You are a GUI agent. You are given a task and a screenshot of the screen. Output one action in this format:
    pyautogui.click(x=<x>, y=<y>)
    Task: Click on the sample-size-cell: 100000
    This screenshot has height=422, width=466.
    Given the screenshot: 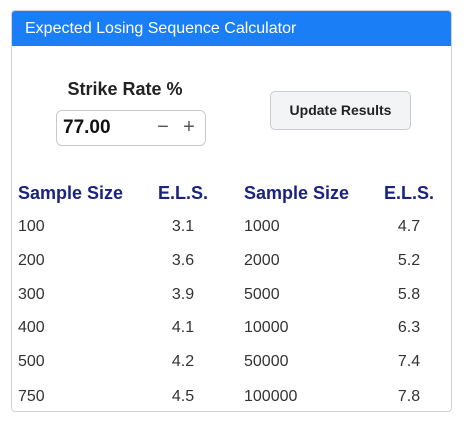 What is the action you would take?
    pyautogui.click(x=271, y=396)
    